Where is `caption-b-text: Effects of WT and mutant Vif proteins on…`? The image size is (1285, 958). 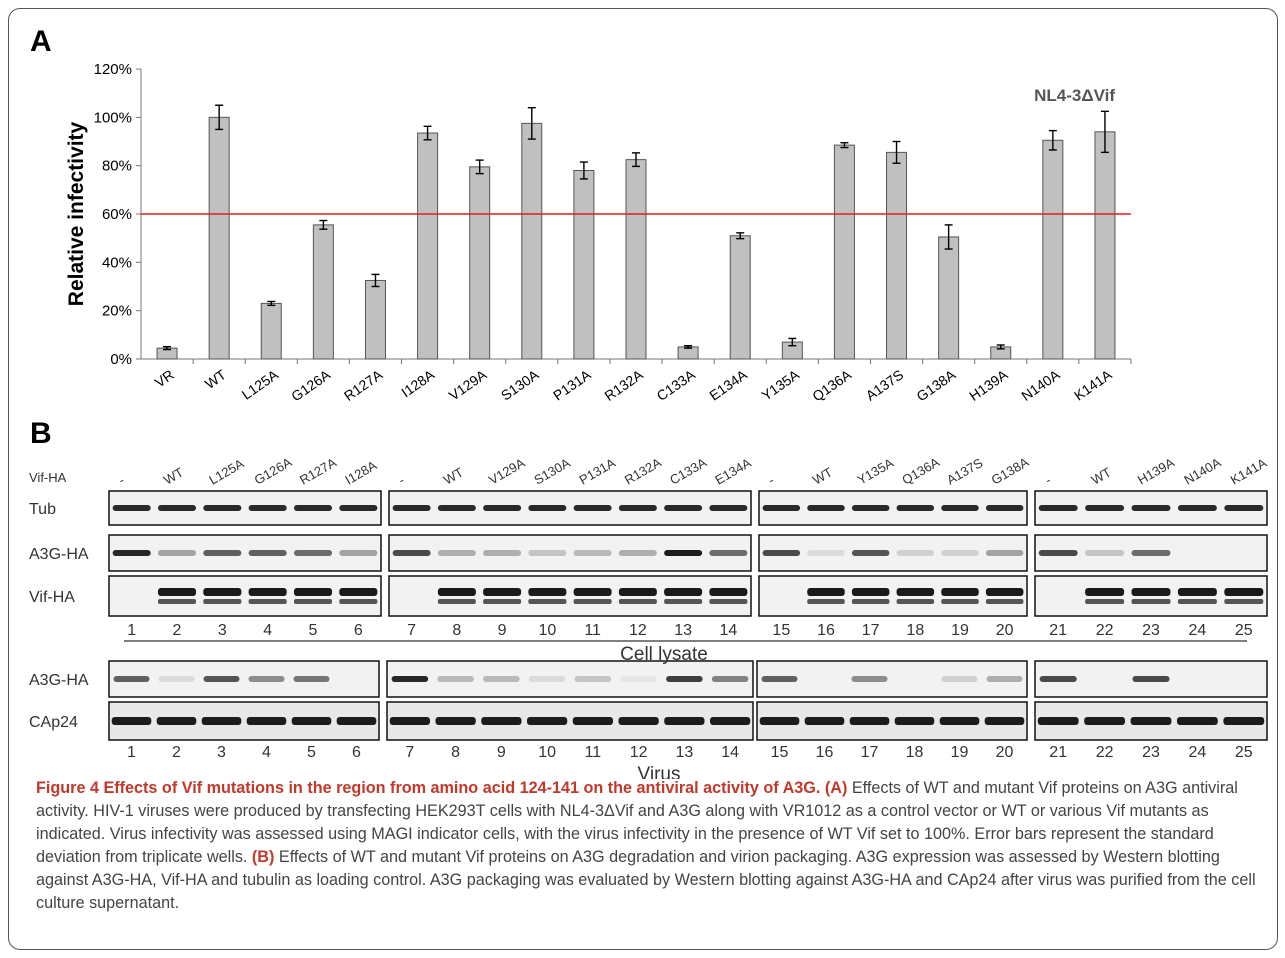 caption-b-text: Effects of WT and mutant Vif proteins on… is located at coordinates (646, 880).